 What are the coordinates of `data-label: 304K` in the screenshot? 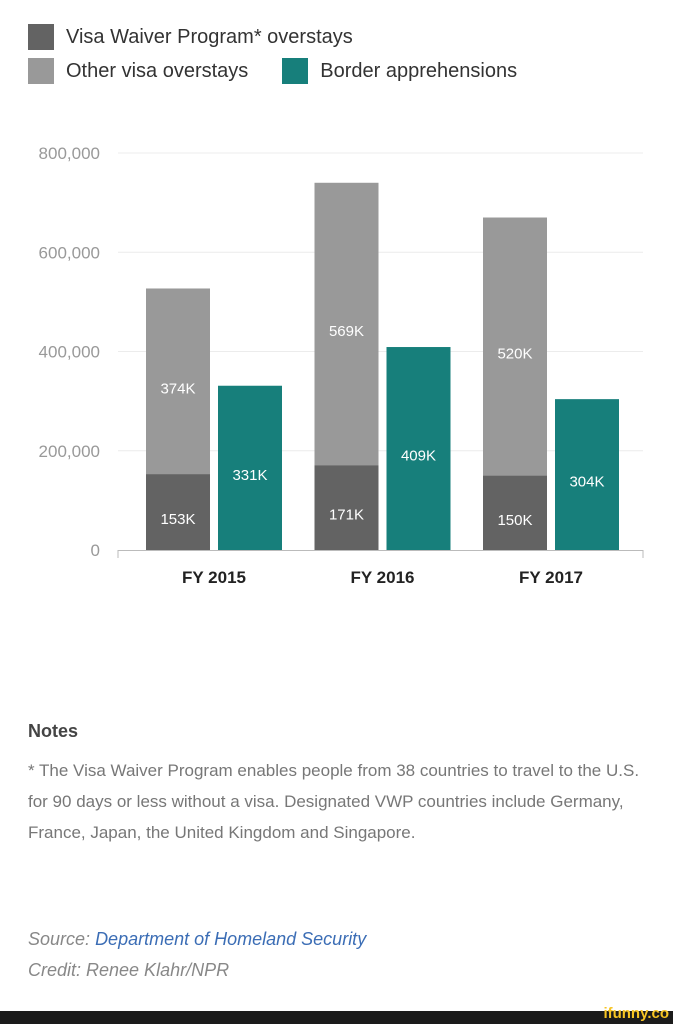 It's located at (586, 482).